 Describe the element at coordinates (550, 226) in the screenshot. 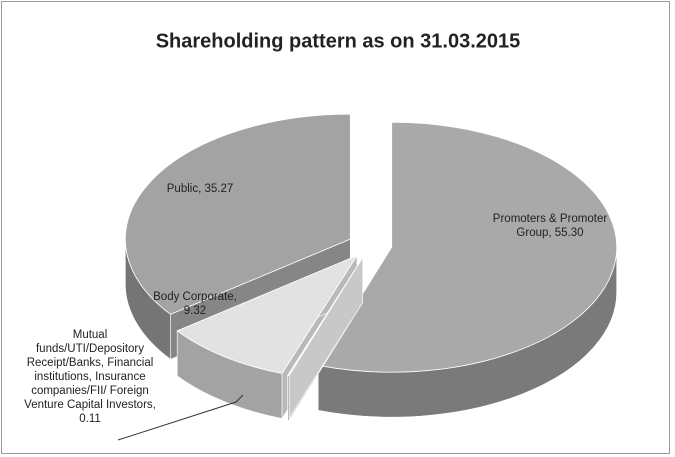

I see `data-label: Promoters & Promoter Group, 55.30` at that location.